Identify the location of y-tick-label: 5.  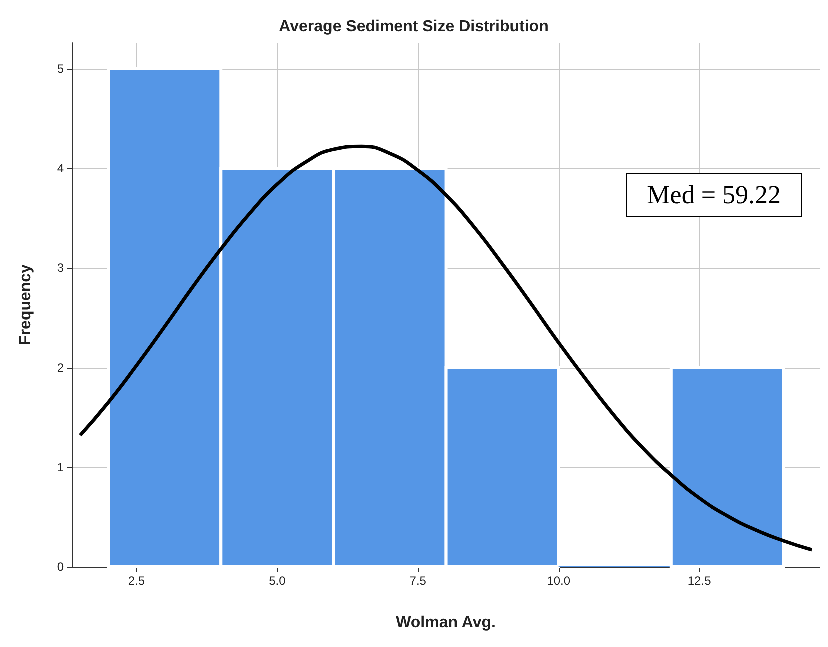
(60, 69).